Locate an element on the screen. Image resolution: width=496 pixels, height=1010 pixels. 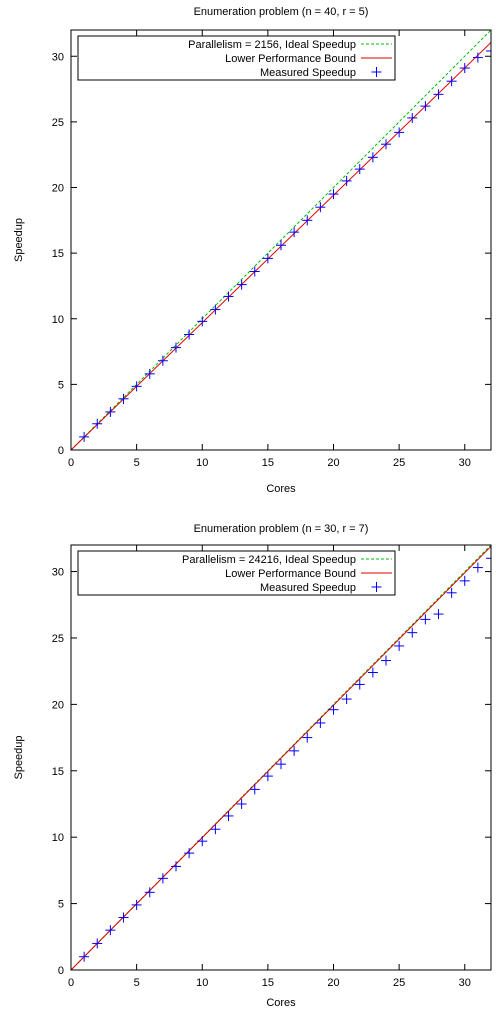
y-tick-label: 25 is located at coordinates (58, 639).